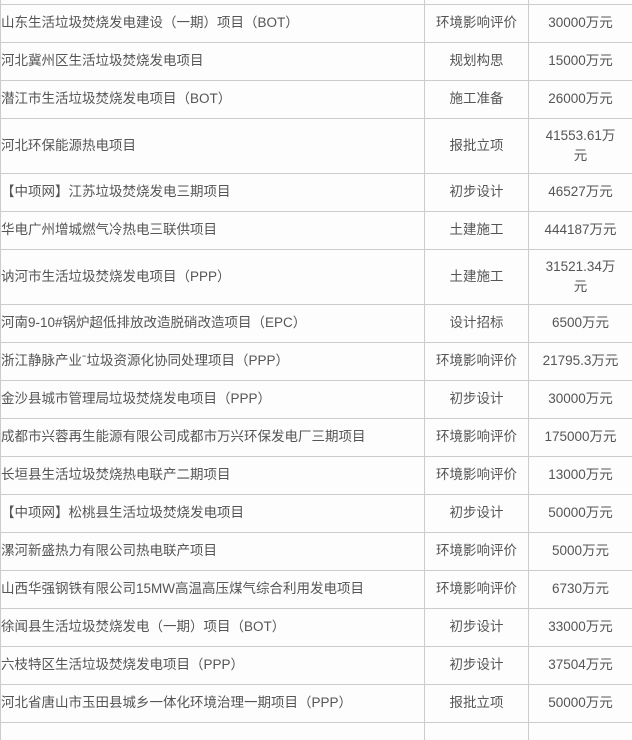  I want to click on project-name-cell: 潜江市生活垃圾焚烧发电项目（BOT）, so click(212, 99).